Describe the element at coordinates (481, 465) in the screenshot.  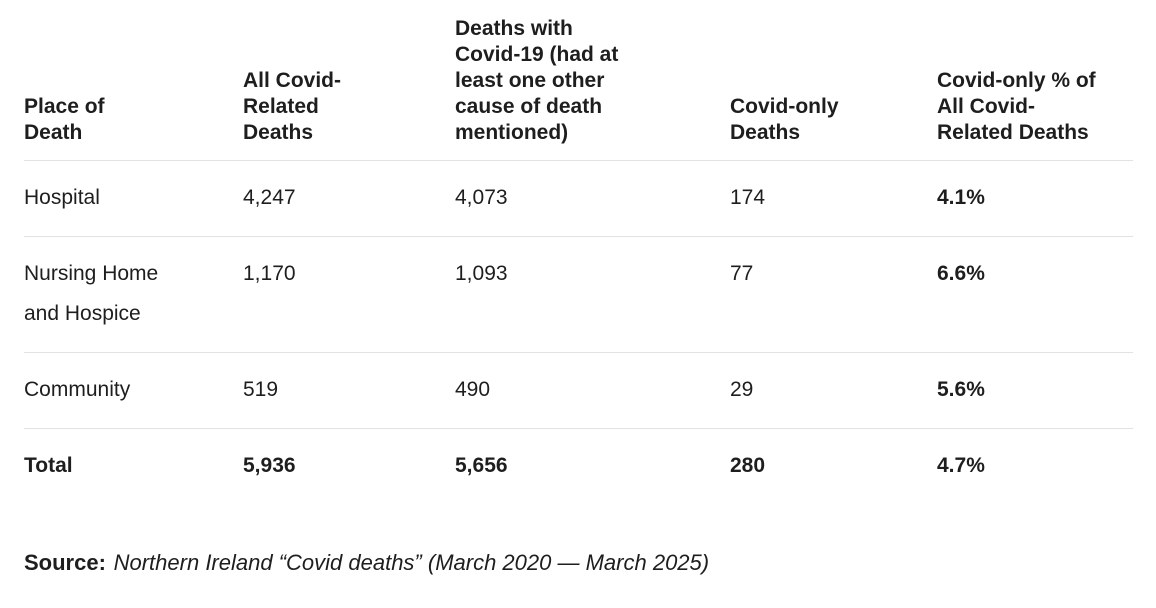
I see `cell-deaths-with-covid: 5,656` at that location.